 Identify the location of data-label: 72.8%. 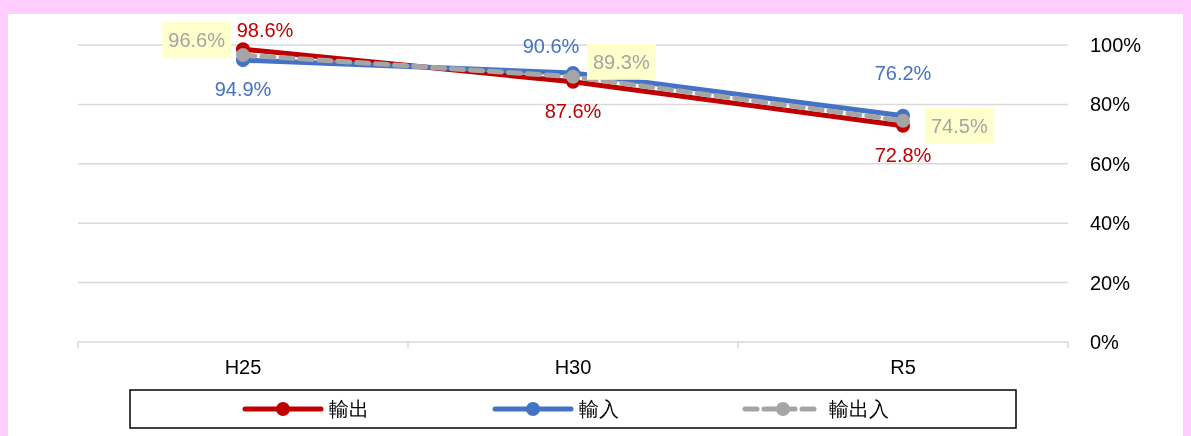
(903, 154).